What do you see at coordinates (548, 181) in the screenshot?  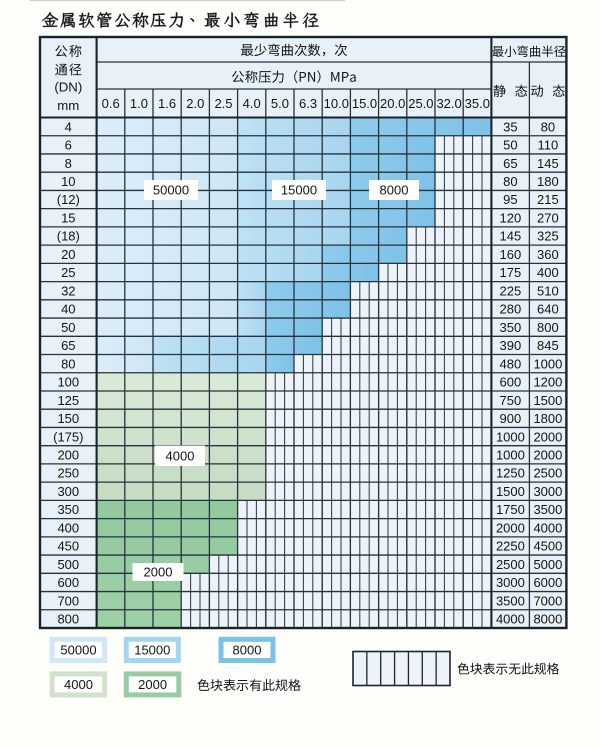 I see `svg-text: 180` at bounding box center [548, 181].